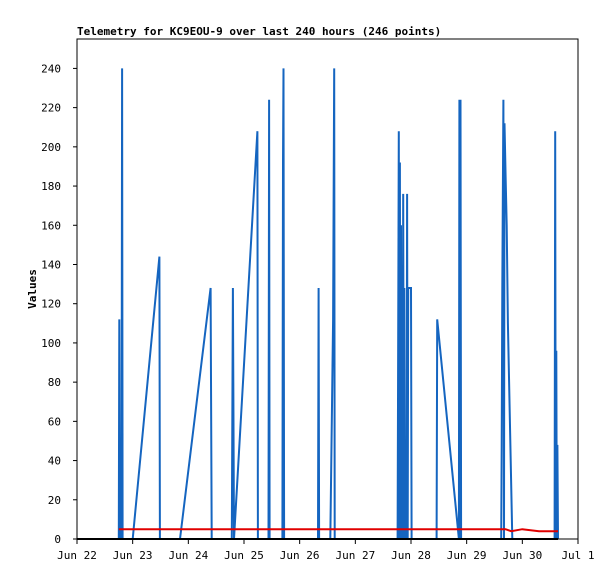 The image size is (615, 579). I want to click on y-tick-label: 240, so click(51, 68).